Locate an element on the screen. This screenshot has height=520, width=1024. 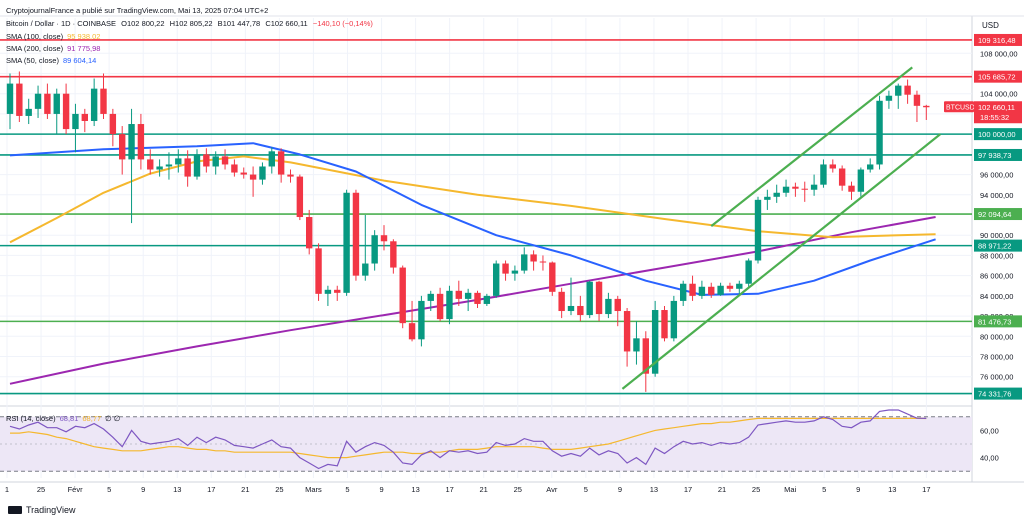
sma100-legend: SMA (100, close) 95 938,02 is located at coordinates (53, 36).